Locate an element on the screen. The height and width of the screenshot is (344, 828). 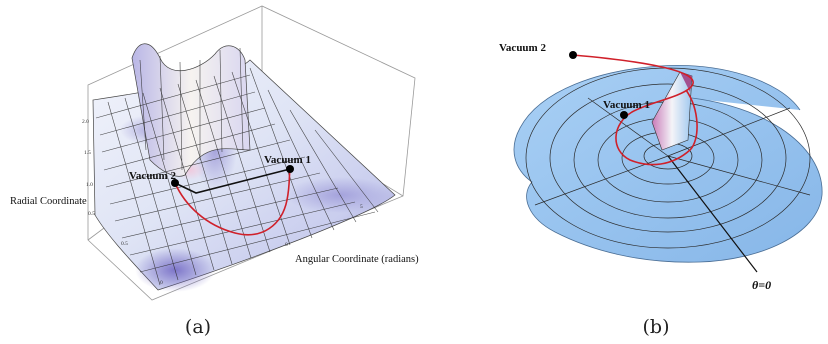
axis-label-angular: Angular Coordinate (radians) is located at coordinates (357, 259).